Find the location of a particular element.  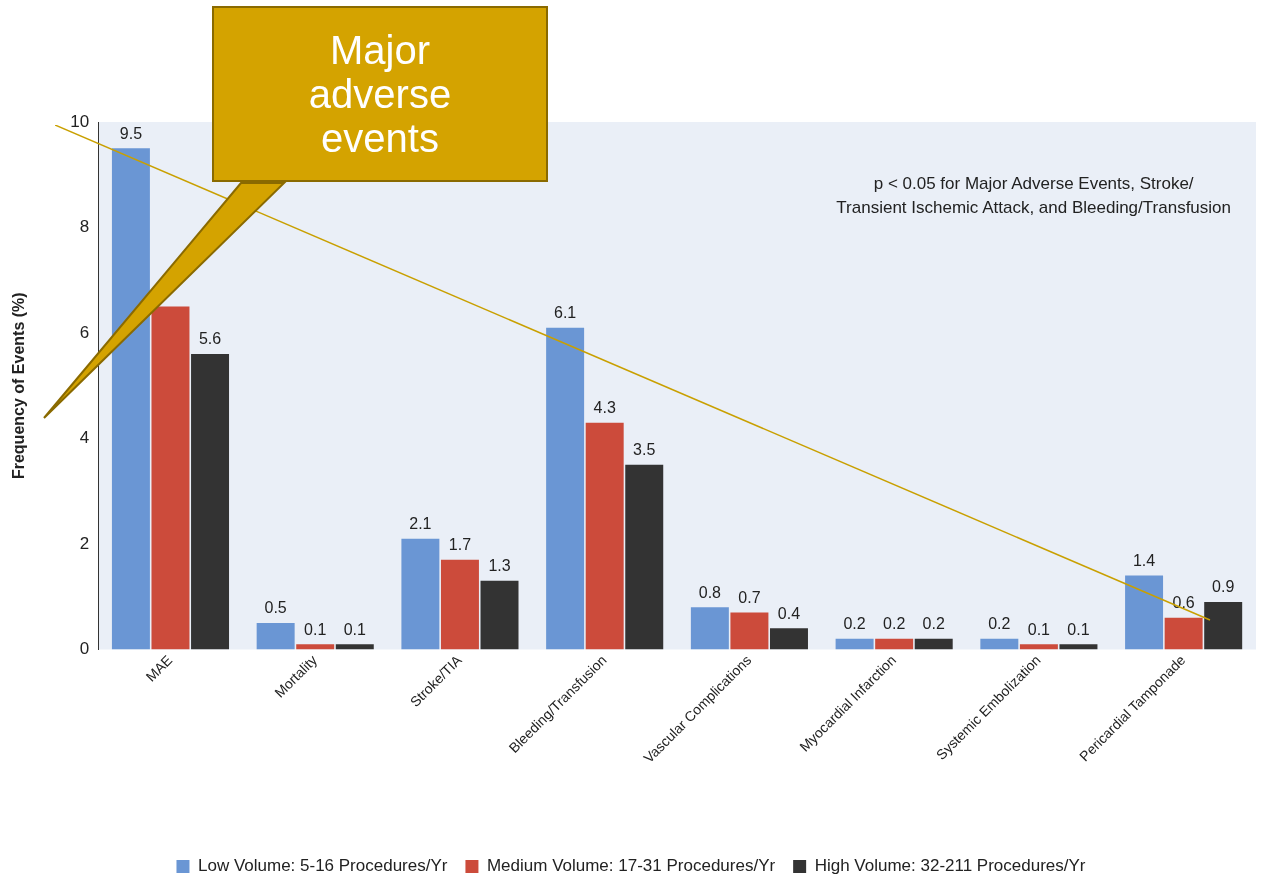

y-tick-label: 2 is located at coordinates (84, 543).